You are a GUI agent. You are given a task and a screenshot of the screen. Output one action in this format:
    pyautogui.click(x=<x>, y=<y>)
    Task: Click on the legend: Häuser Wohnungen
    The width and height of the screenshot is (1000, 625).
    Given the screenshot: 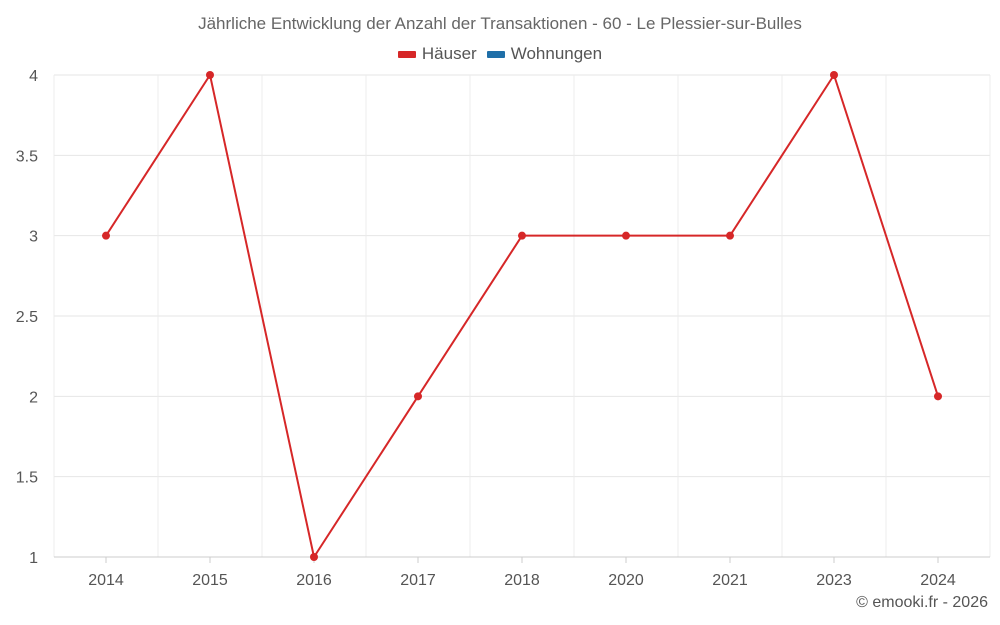 What is the action you would take?
    pyautogui.click(x=500, y=54)
    